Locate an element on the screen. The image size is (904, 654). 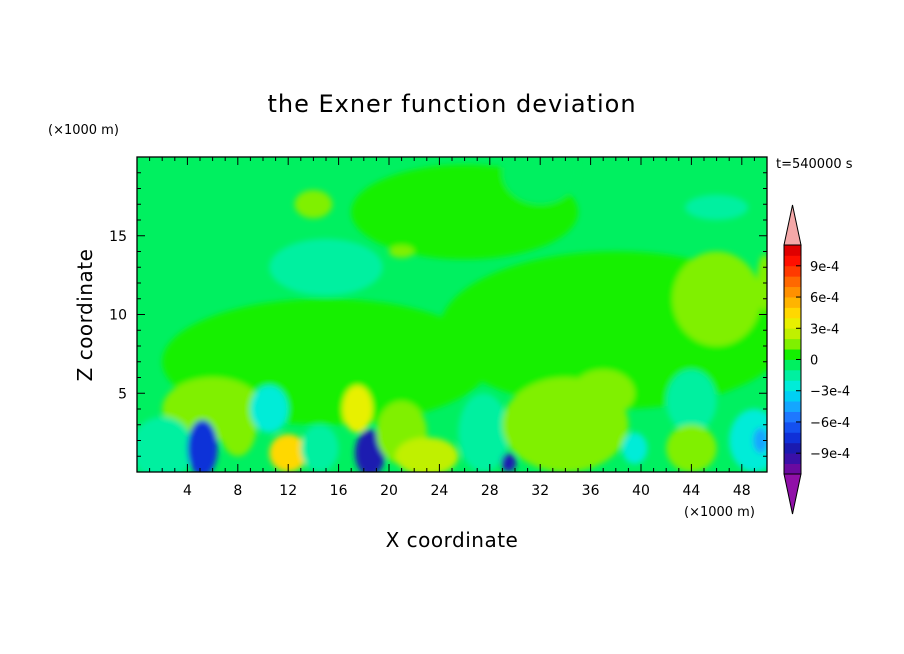
x-tick-label: 12 is located at coordinates (288, 491).